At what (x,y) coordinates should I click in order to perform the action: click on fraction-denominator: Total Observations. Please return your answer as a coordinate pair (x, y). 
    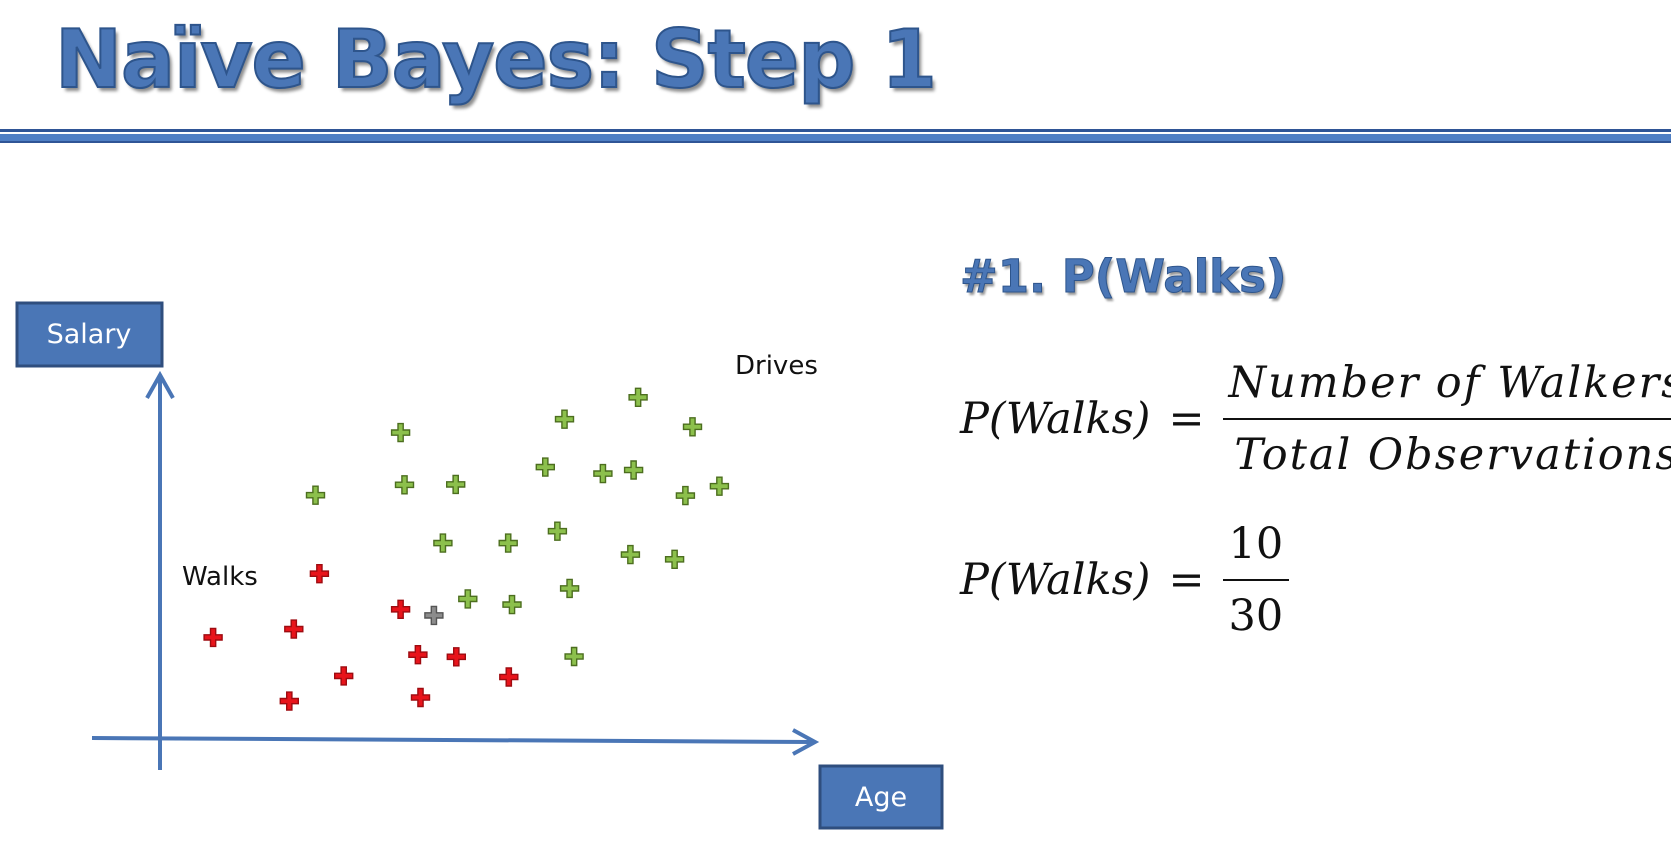
    Looking at the image, I should click on (1452, 455).